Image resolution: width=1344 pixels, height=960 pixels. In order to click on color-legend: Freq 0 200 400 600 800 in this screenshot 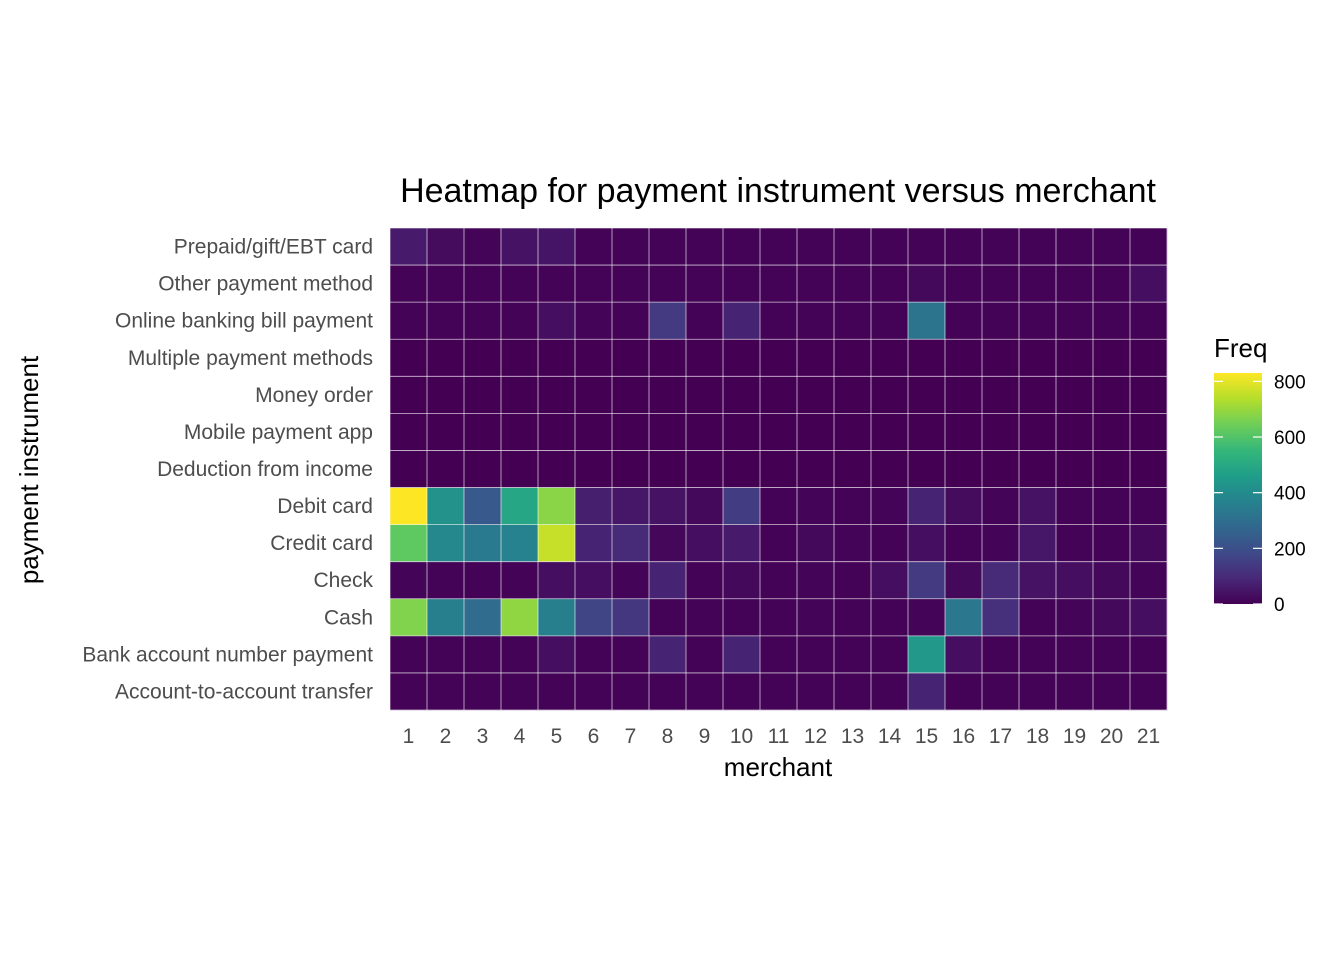, I will do `click(1260, 474)`.